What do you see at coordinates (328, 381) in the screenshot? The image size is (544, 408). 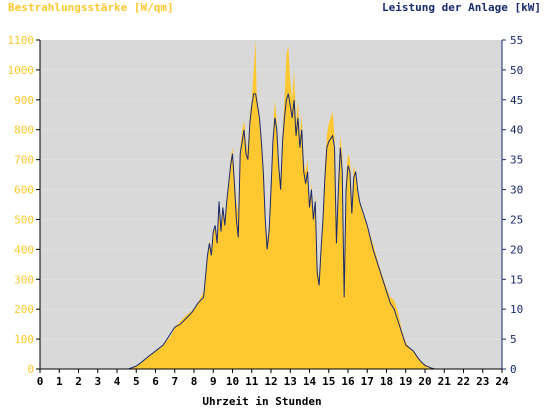 I see `x-tick-label: 15` at bounding box center [328, 381].